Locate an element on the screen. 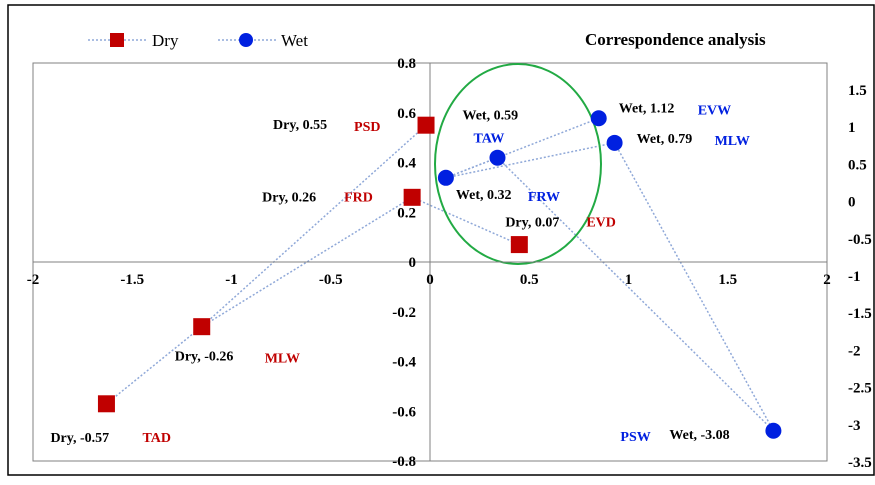 This screenshot has width=875, height=485. x-tick-label: -0.5 is located at coordinates (331, 280).